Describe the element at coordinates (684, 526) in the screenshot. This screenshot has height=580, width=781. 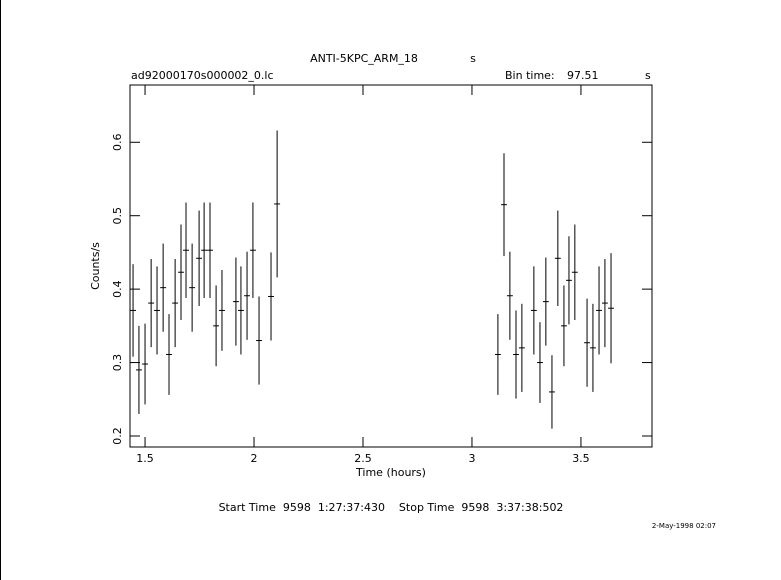
I see `date: 2-May-1998 02:07` at that location.